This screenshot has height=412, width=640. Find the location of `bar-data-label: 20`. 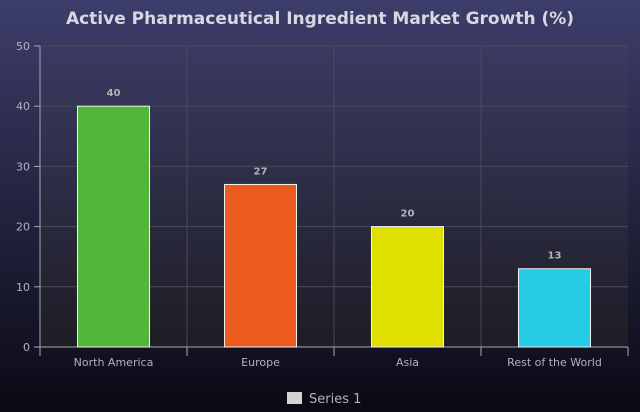

bar-data-label: 20 is located at coordinates (408, 214).